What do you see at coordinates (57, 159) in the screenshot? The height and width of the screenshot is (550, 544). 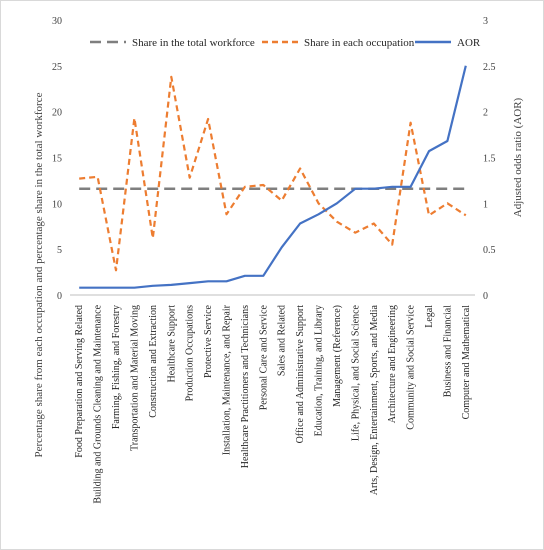 I see `left-tick-label: 15` at bounding box center [57, 159].